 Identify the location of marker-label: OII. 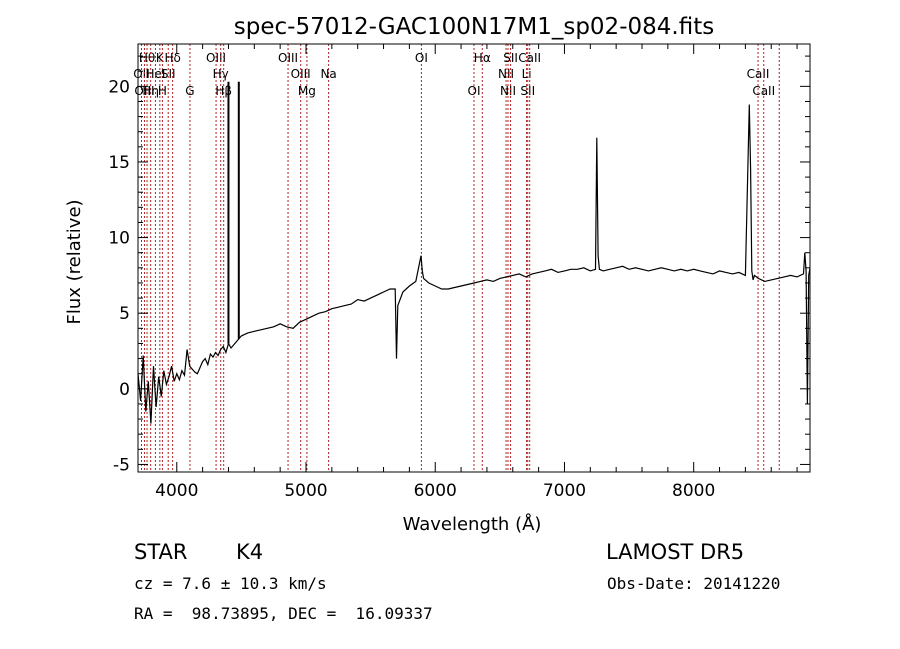
(141, 74).